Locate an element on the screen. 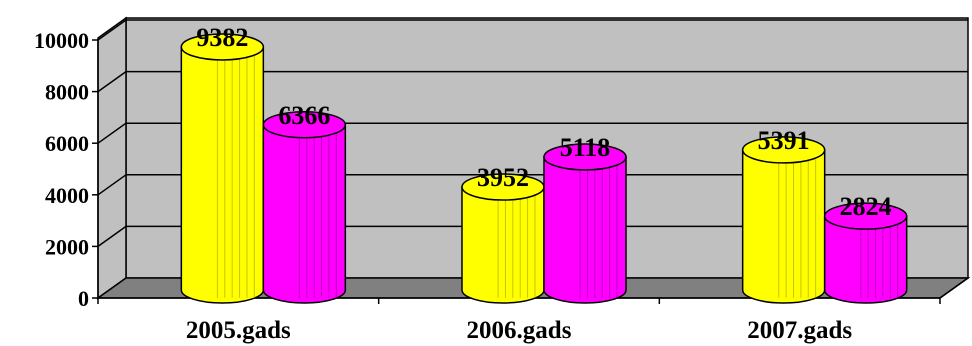 The height and width of the screenshot is (346, 972). data-label: 3952 is located at coordinates (503, 177).